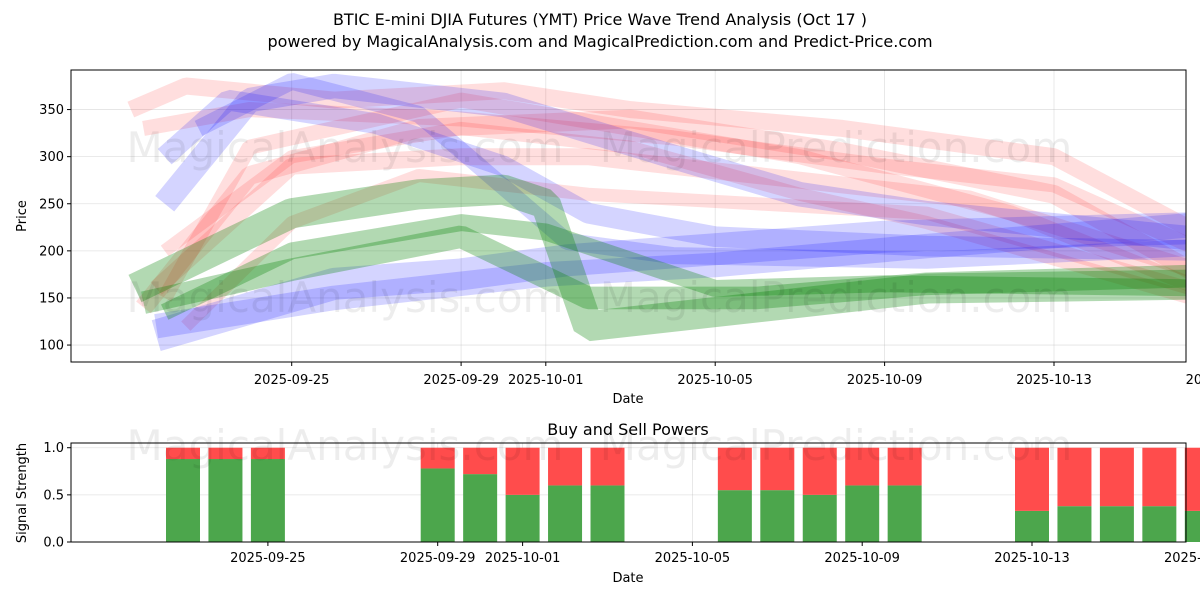 This screenshot has height=600, width=1200. What do you see at coordinates (523, 558) in the screenshot?
I see `signal-x-tick-label: 2025-10-01` at bounding box center [523, 558].